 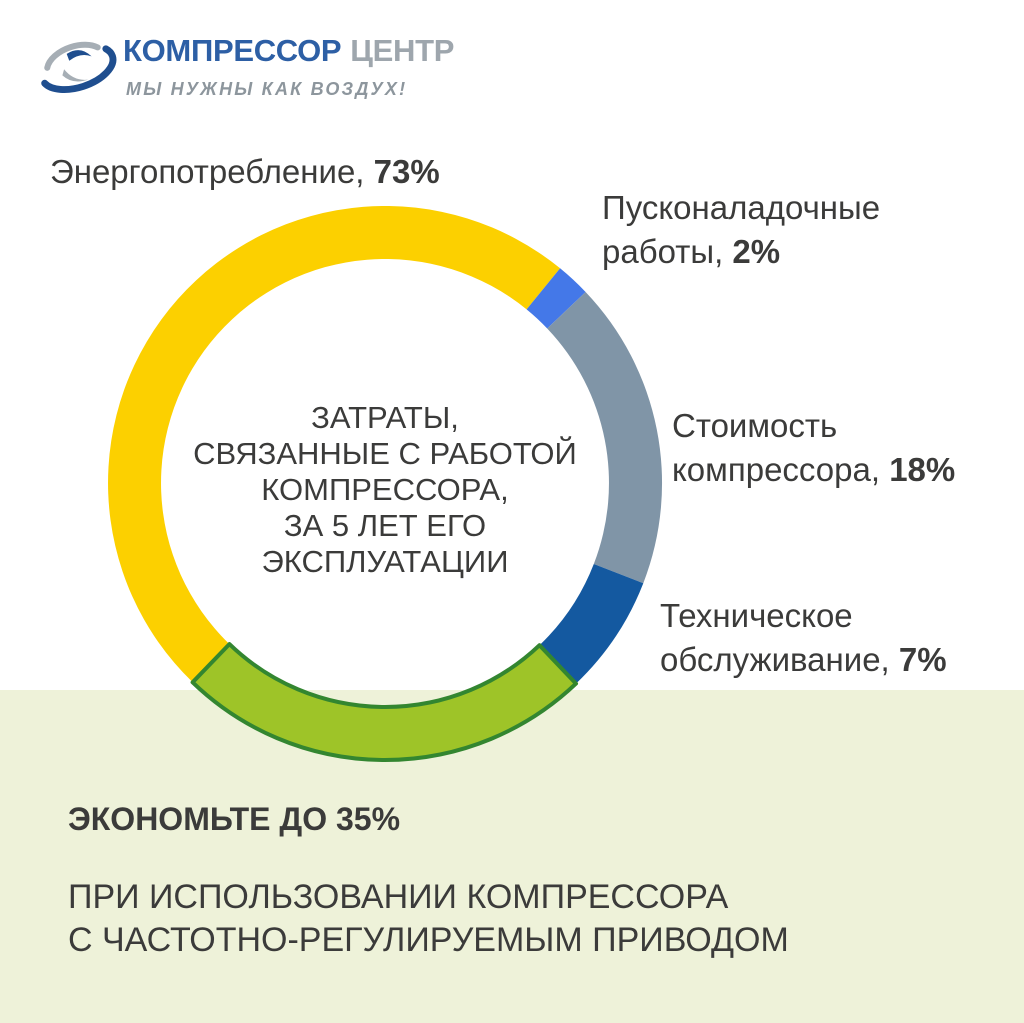 I want to click on brand-name-primary: КОМПРЕССОР, so click(x=232, y=50).